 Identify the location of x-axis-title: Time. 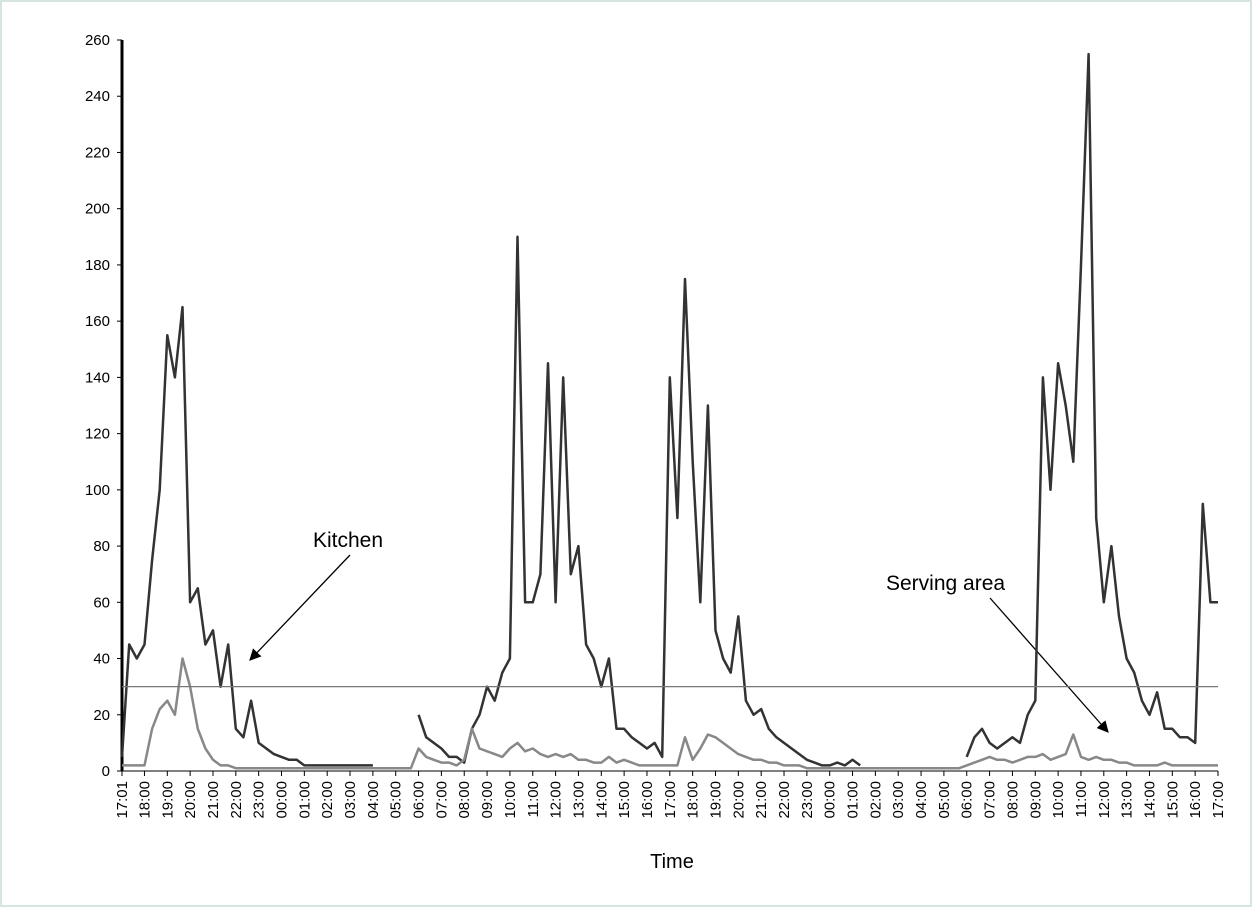
(672, 862).